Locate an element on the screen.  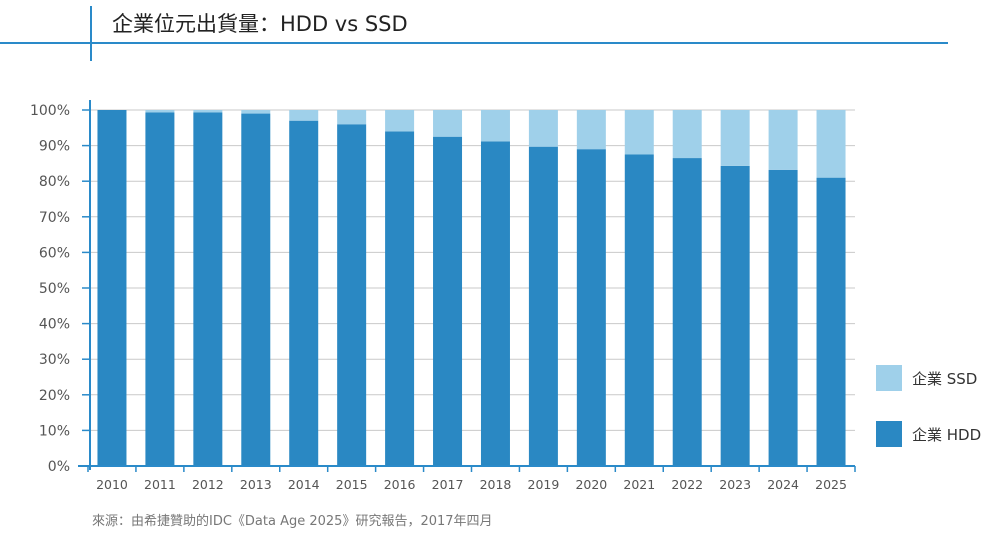
bar-2021-ssd is located at coordinates (639, 132).